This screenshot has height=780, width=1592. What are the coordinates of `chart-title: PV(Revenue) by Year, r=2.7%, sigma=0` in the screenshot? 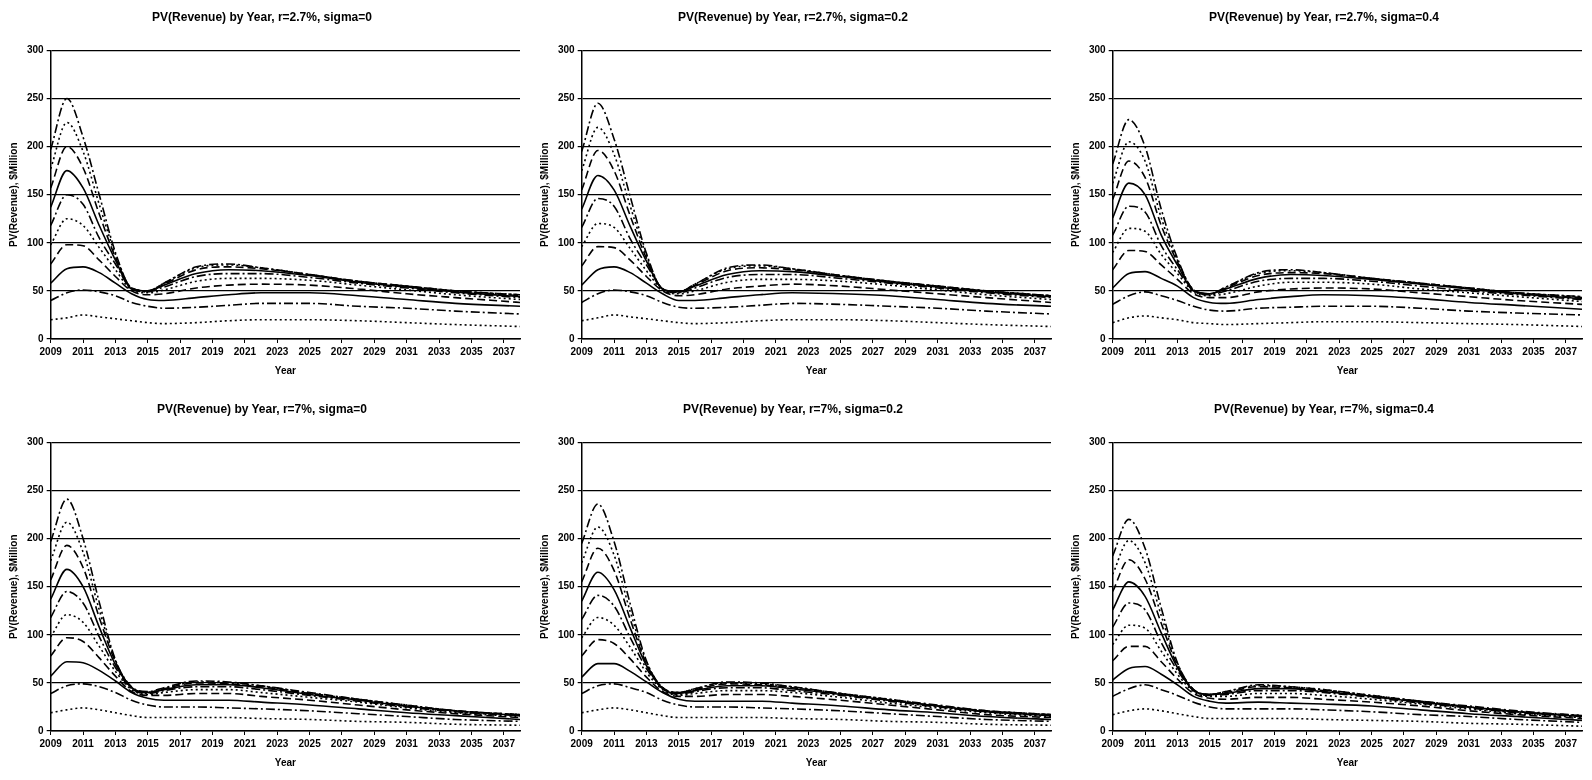 It's located at (262, 16).